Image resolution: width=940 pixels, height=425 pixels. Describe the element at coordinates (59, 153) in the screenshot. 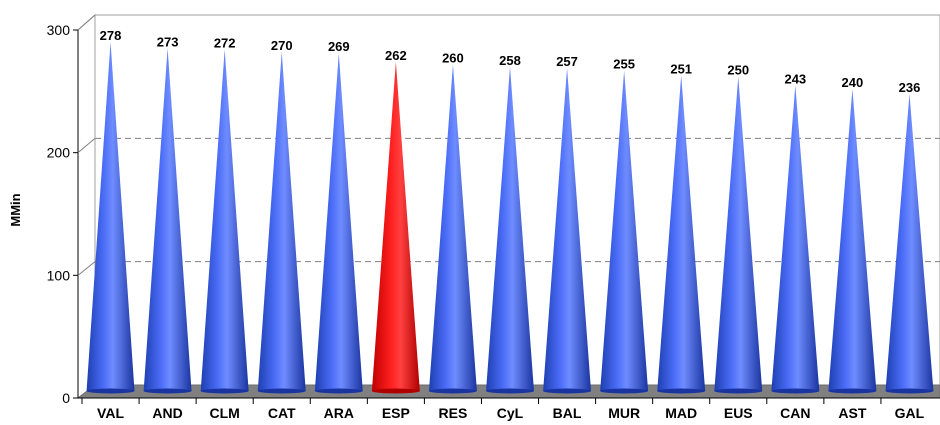

I see `y-tick-label: 200` at that location.